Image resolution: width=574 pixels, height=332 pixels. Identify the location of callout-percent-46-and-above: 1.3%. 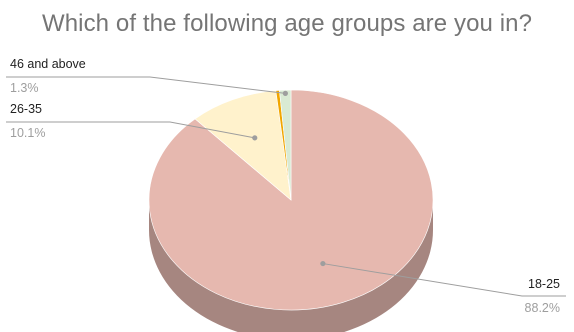
(24, 88).